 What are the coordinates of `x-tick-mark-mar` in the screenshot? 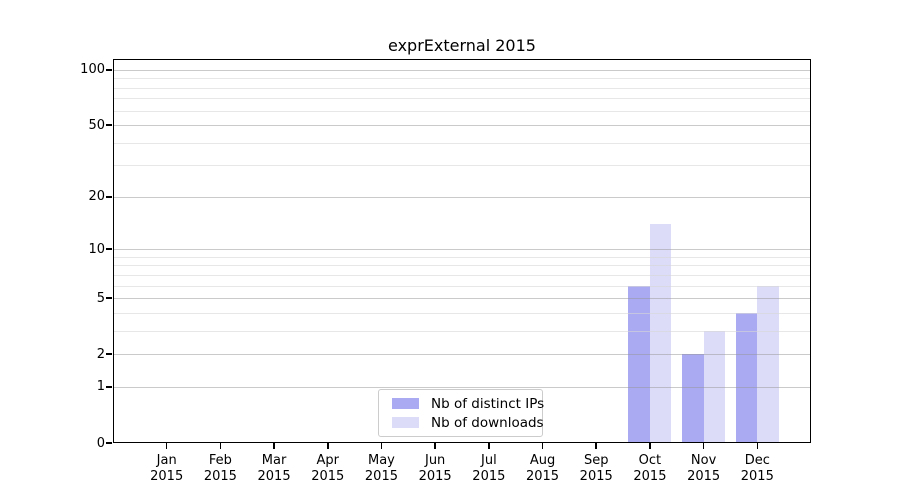 It's located at (274, 446).